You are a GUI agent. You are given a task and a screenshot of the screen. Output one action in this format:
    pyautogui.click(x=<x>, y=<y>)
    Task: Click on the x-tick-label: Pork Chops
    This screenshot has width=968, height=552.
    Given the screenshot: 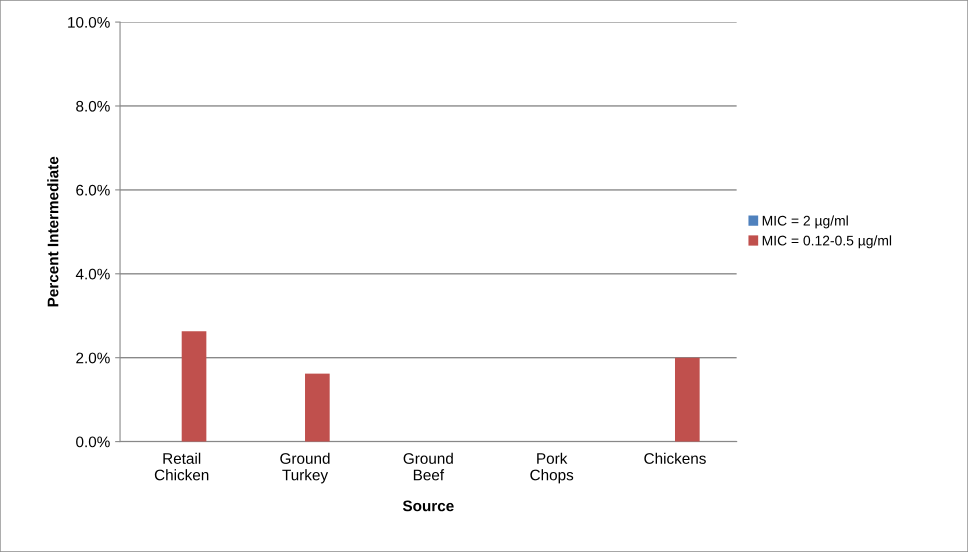 What is the action you would take?
    pyautogui.click(x=552, y=468)
    